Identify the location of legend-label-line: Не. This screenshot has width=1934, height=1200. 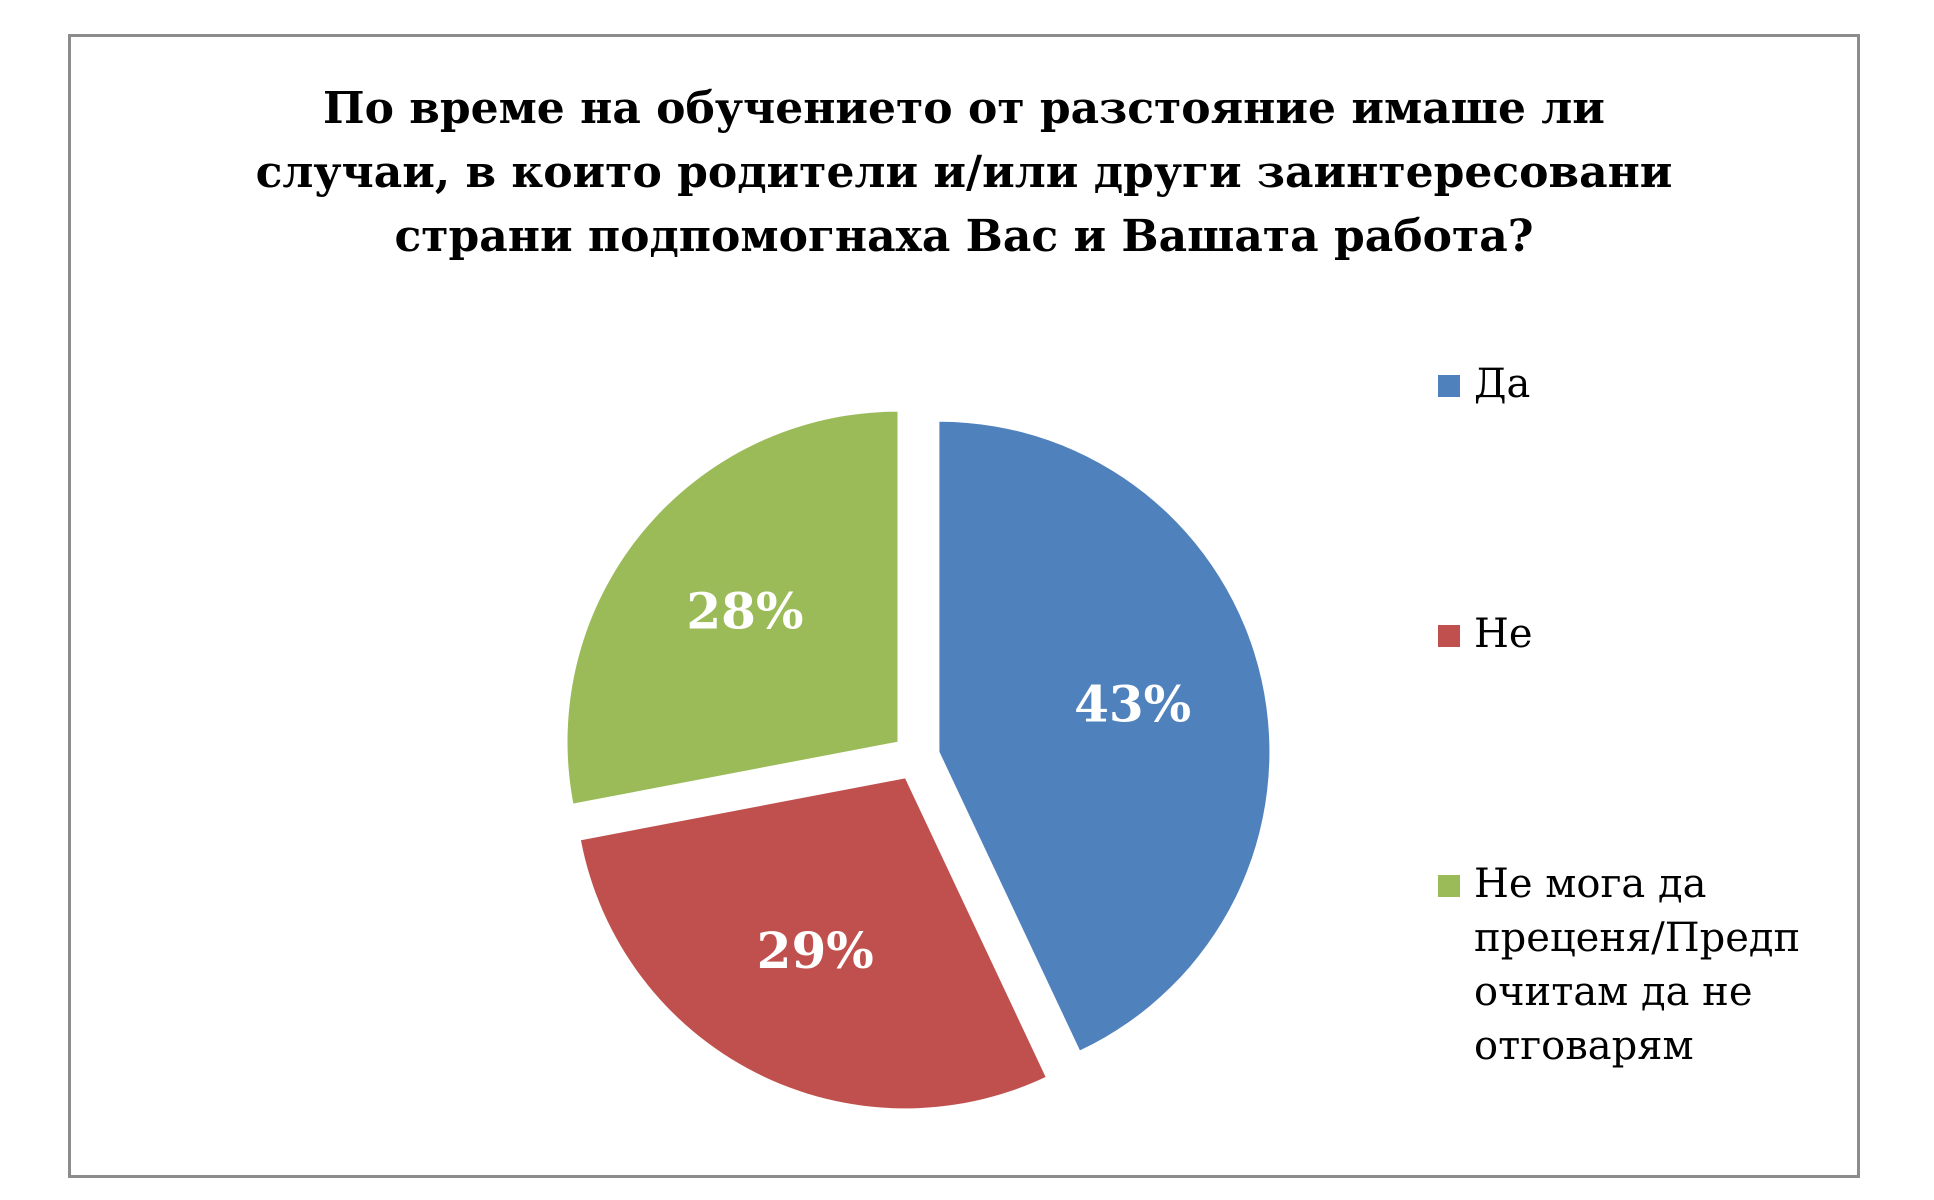
(1503, 634).